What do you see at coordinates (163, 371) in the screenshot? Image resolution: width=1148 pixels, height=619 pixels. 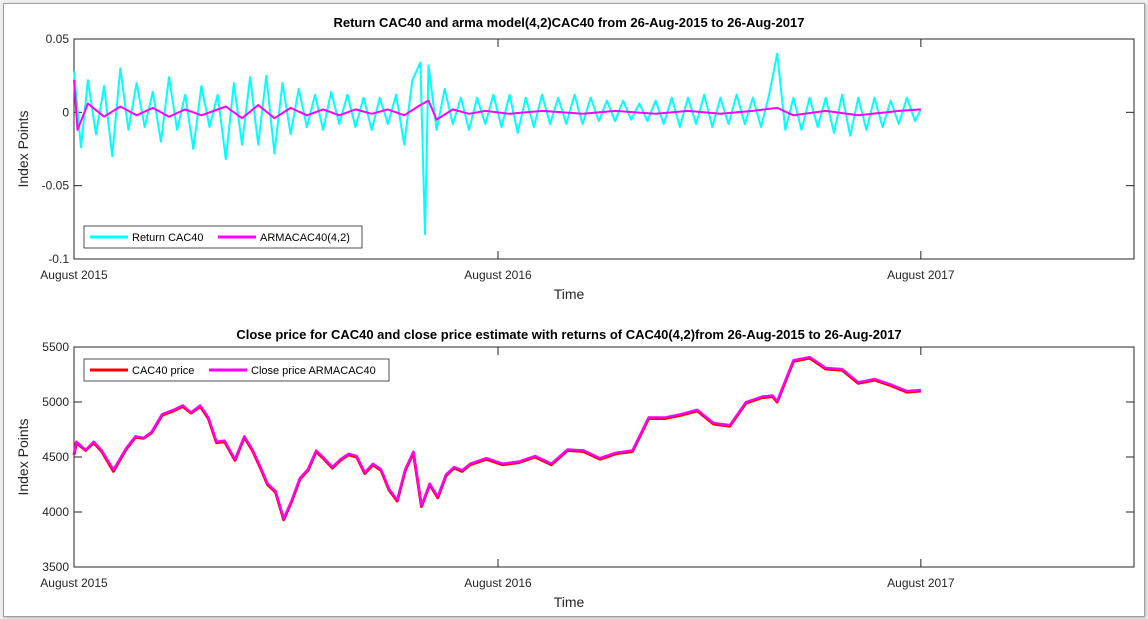 I see `price-legend-label-1: CAC40 price` at bounding box center [163, 371].